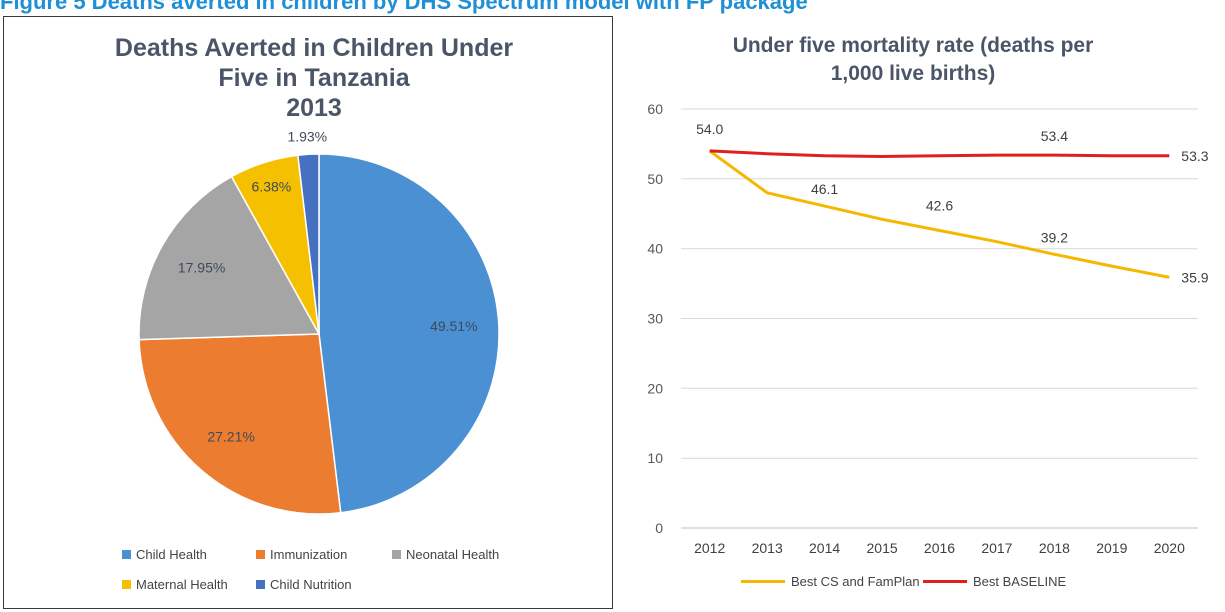 The height and width of the screenshot is (612, 1225). What do you see at coordinates (1054, 237) in the screenshot?
I see `data-label-best-cs-and-famplan: 39.2` at bounding box center [1054, 237].